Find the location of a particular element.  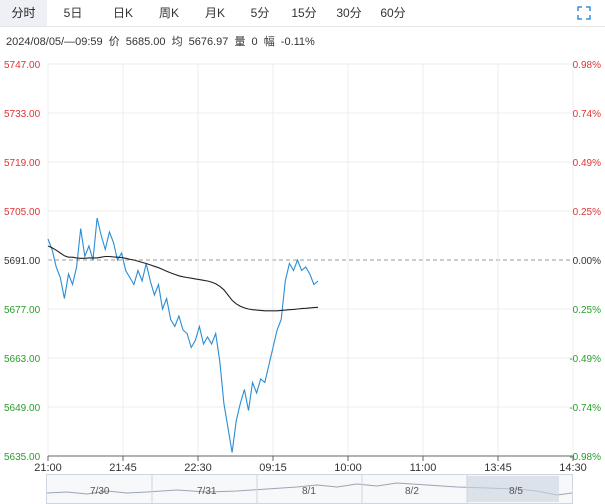

x-tick-label: 10:00 is located at coordinates (348, 468).